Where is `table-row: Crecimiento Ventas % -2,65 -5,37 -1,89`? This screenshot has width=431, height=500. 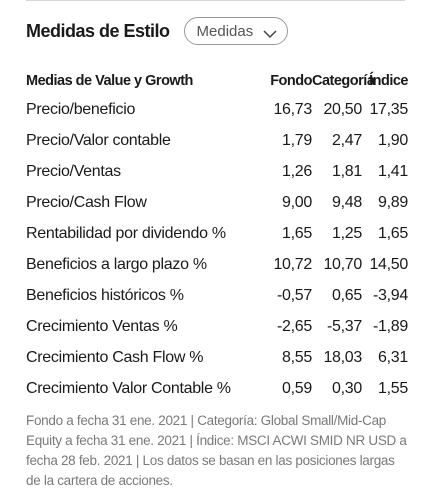 table-row: Crecimiento Ventas % -2,65 -5,37 -1,89 is located at coordinates (217, 326).